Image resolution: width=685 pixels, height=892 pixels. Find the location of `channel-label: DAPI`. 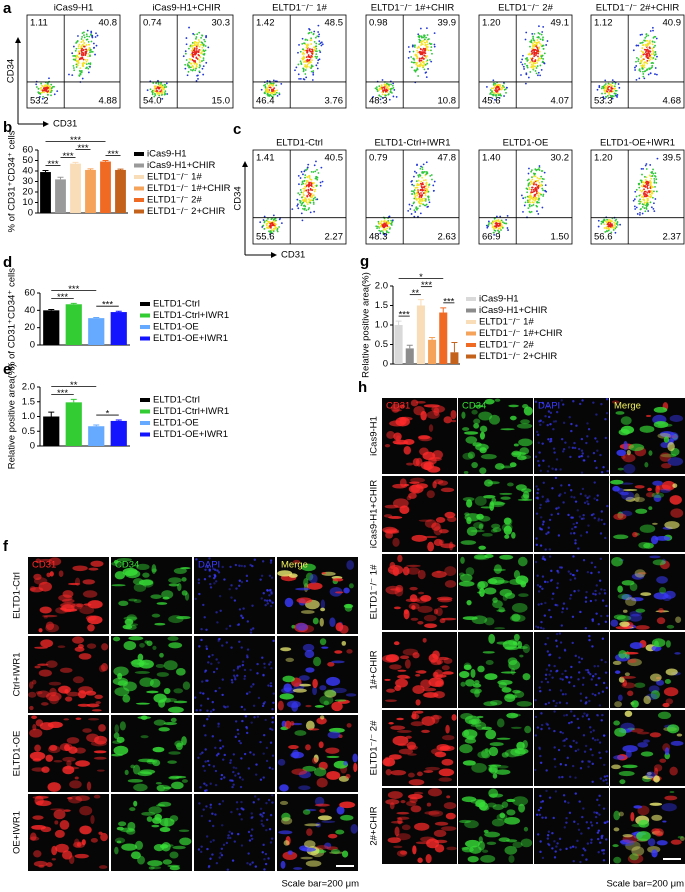

channel-label: DAPI is located at coordinates (549, 406).